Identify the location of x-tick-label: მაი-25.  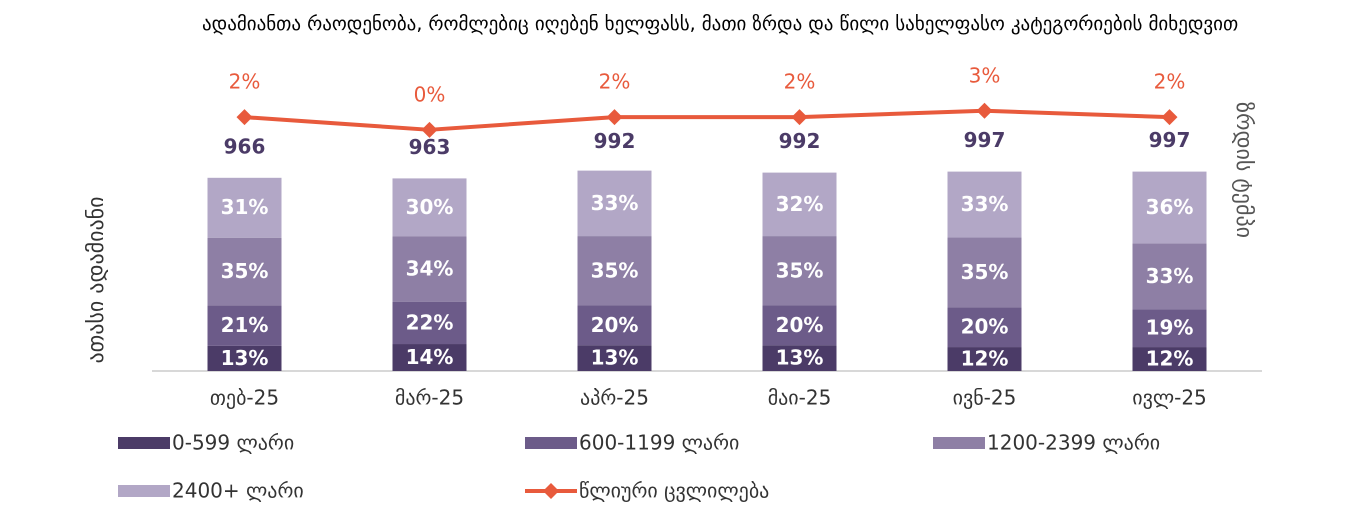
(800, 398).